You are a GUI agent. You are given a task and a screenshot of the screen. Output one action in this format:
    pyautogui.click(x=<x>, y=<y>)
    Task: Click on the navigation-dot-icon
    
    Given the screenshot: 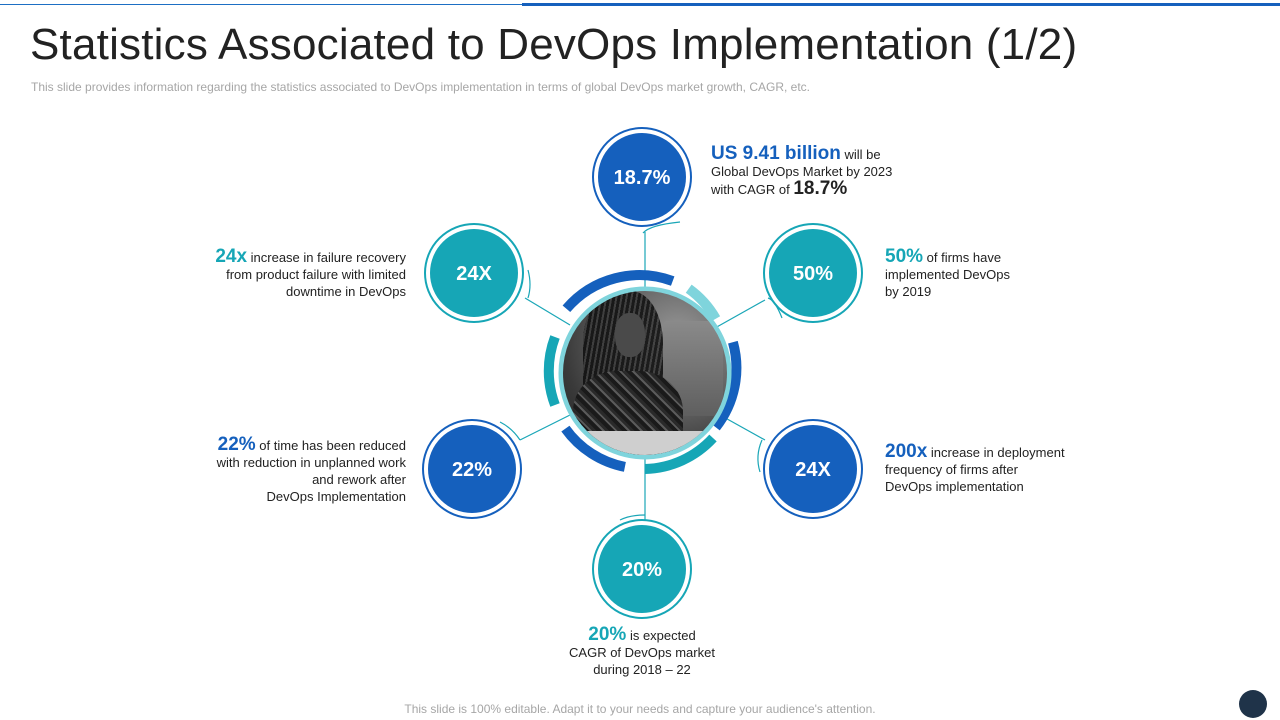 What is the action you would take?
    pyautogui.click(x=1253, y=704)
    